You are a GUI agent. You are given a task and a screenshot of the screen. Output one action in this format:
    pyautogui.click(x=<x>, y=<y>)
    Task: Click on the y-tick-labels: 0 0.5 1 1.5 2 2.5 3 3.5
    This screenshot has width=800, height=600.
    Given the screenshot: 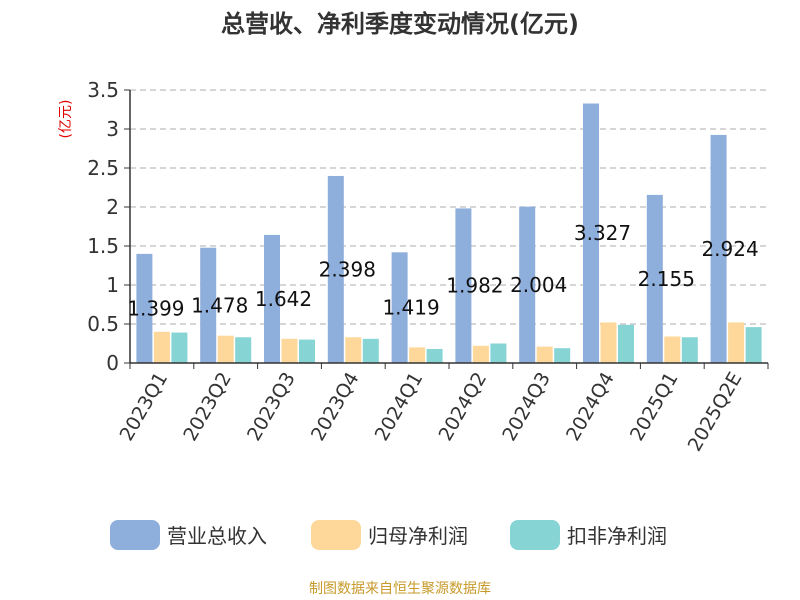 What is the action you would take?
    pyautogui.click(x=103, y=226)
    